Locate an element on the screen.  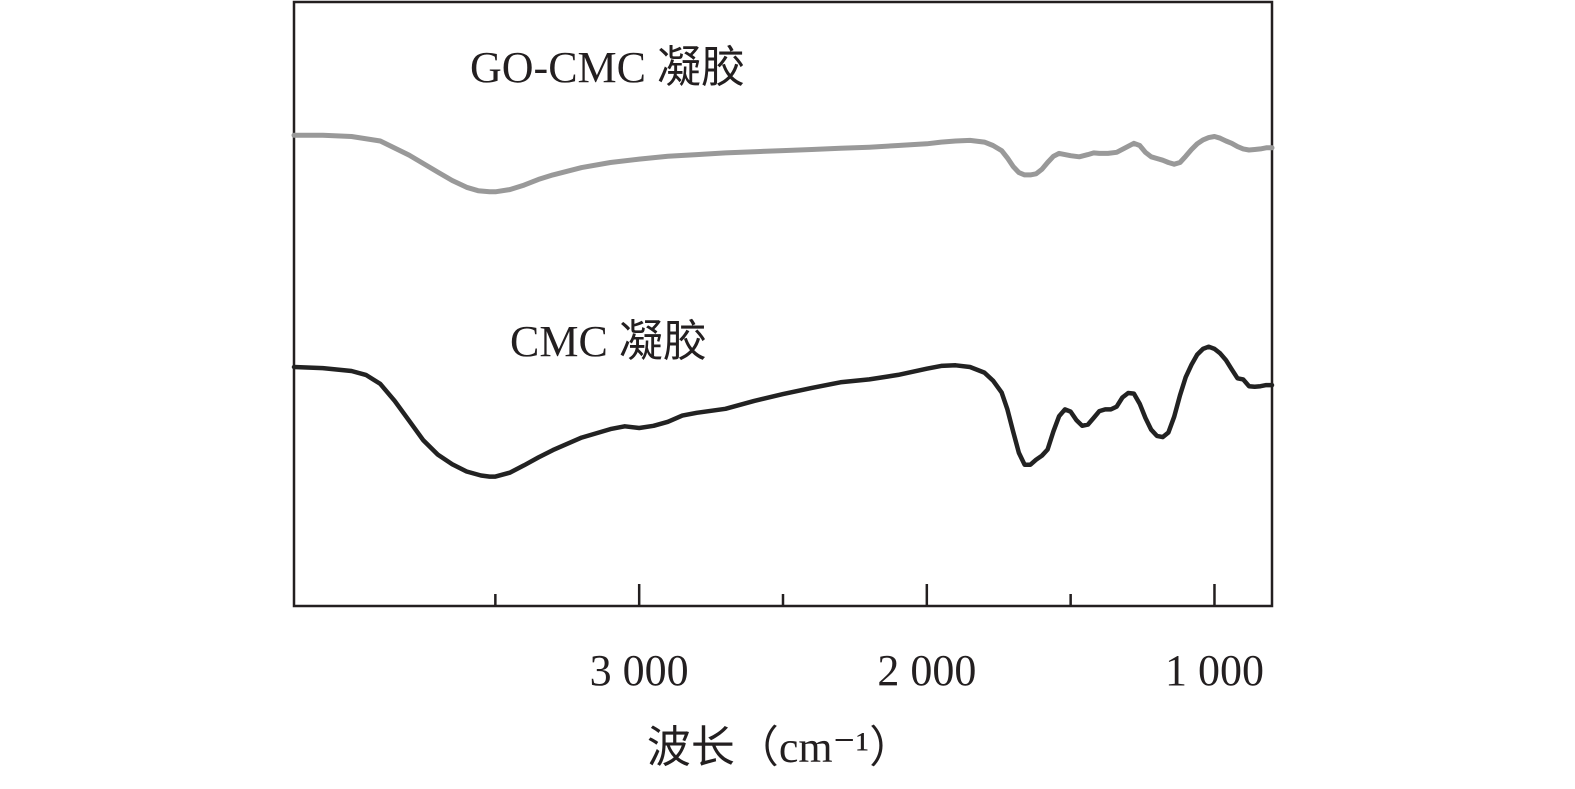
series-line-go-cmc is located at coordinates (783, 163).